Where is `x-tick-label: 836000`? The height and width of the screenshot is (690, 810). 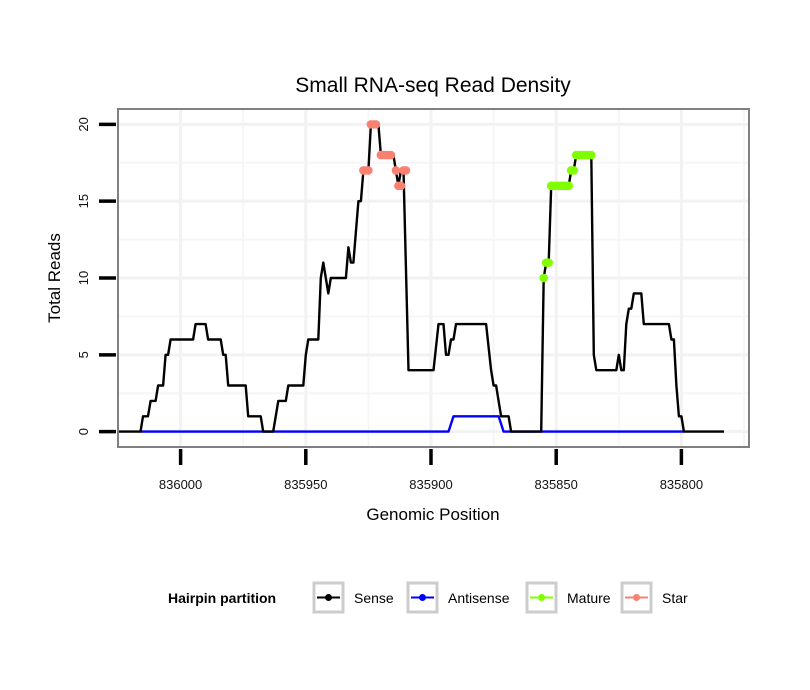
x-tick-label: 836000 is located at coordinates (180, 484).